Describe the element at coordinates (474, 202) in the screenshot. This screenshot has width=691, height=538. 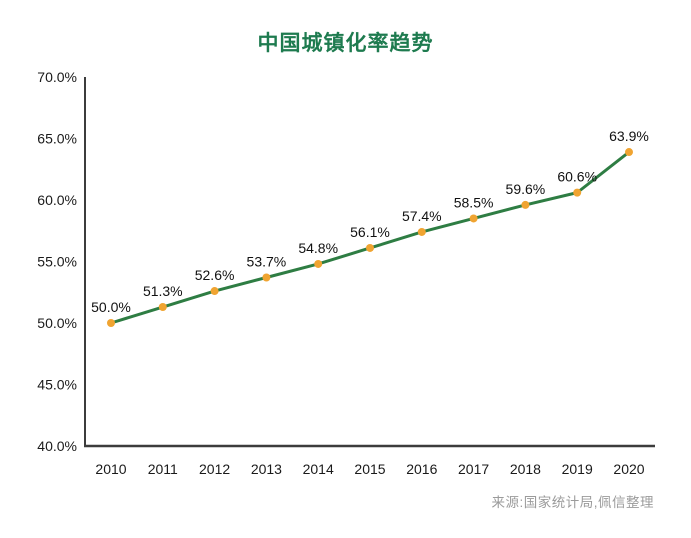
I see `data-point-label: 58.5%` at that location.